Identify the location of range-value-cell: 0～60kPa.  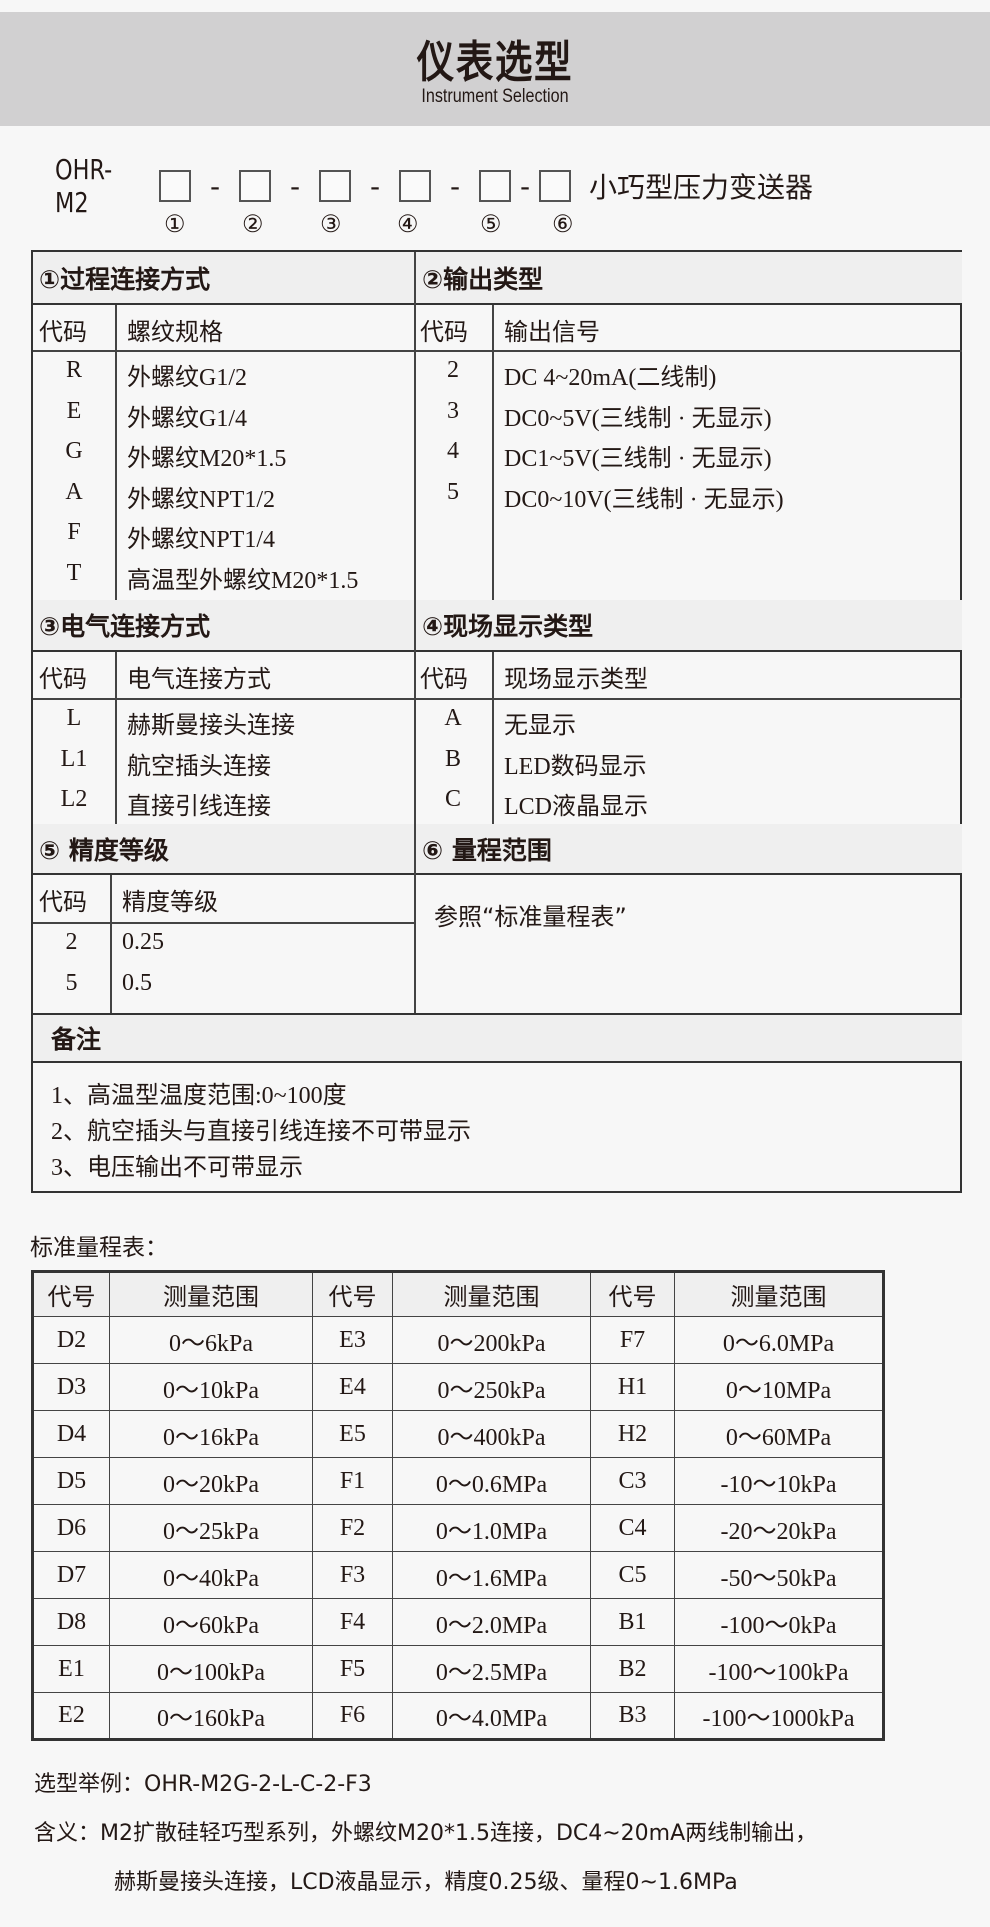
(211, 1622).